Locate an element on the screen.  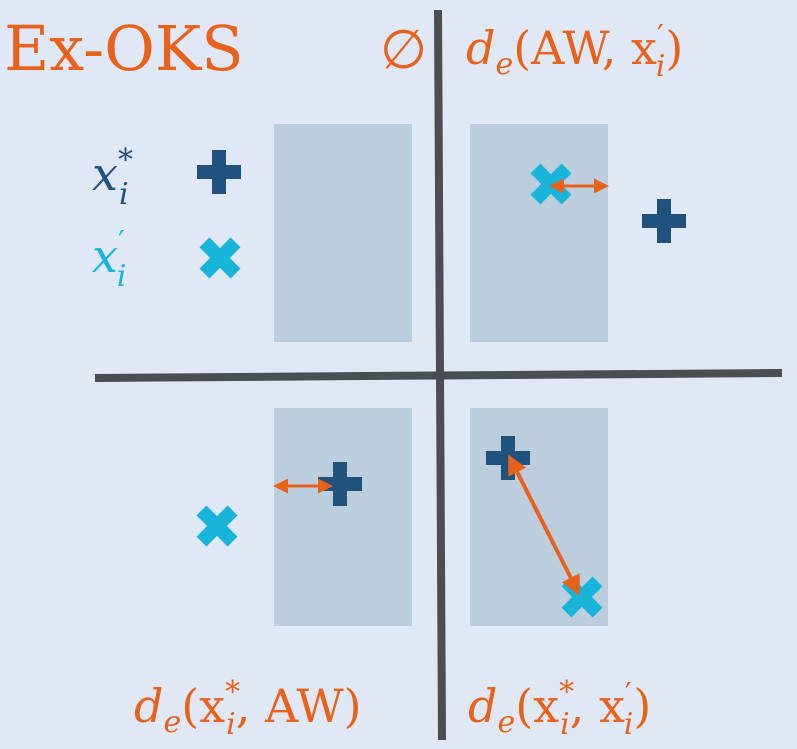
box-top-left is located at coordinates (343, 233).